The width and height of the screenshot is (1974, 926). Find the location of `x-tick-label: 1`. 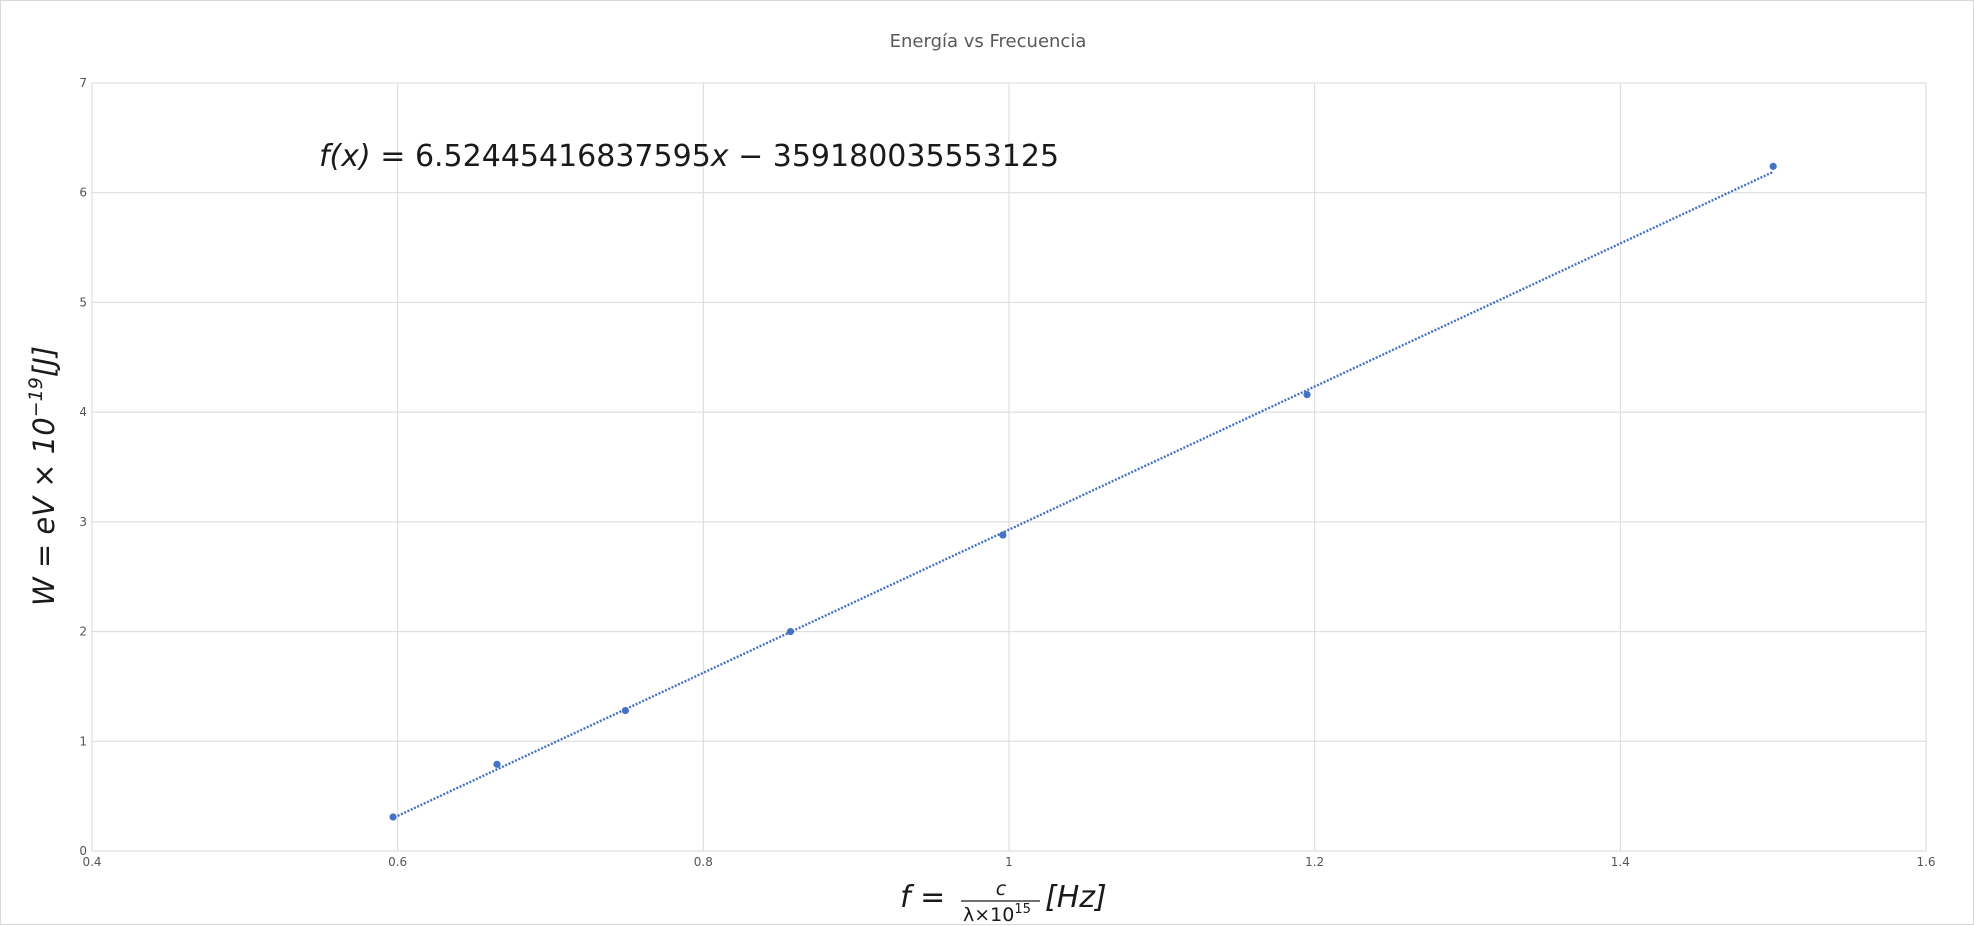

x-tick-label: 1 is located at coordinates (1009, 862).